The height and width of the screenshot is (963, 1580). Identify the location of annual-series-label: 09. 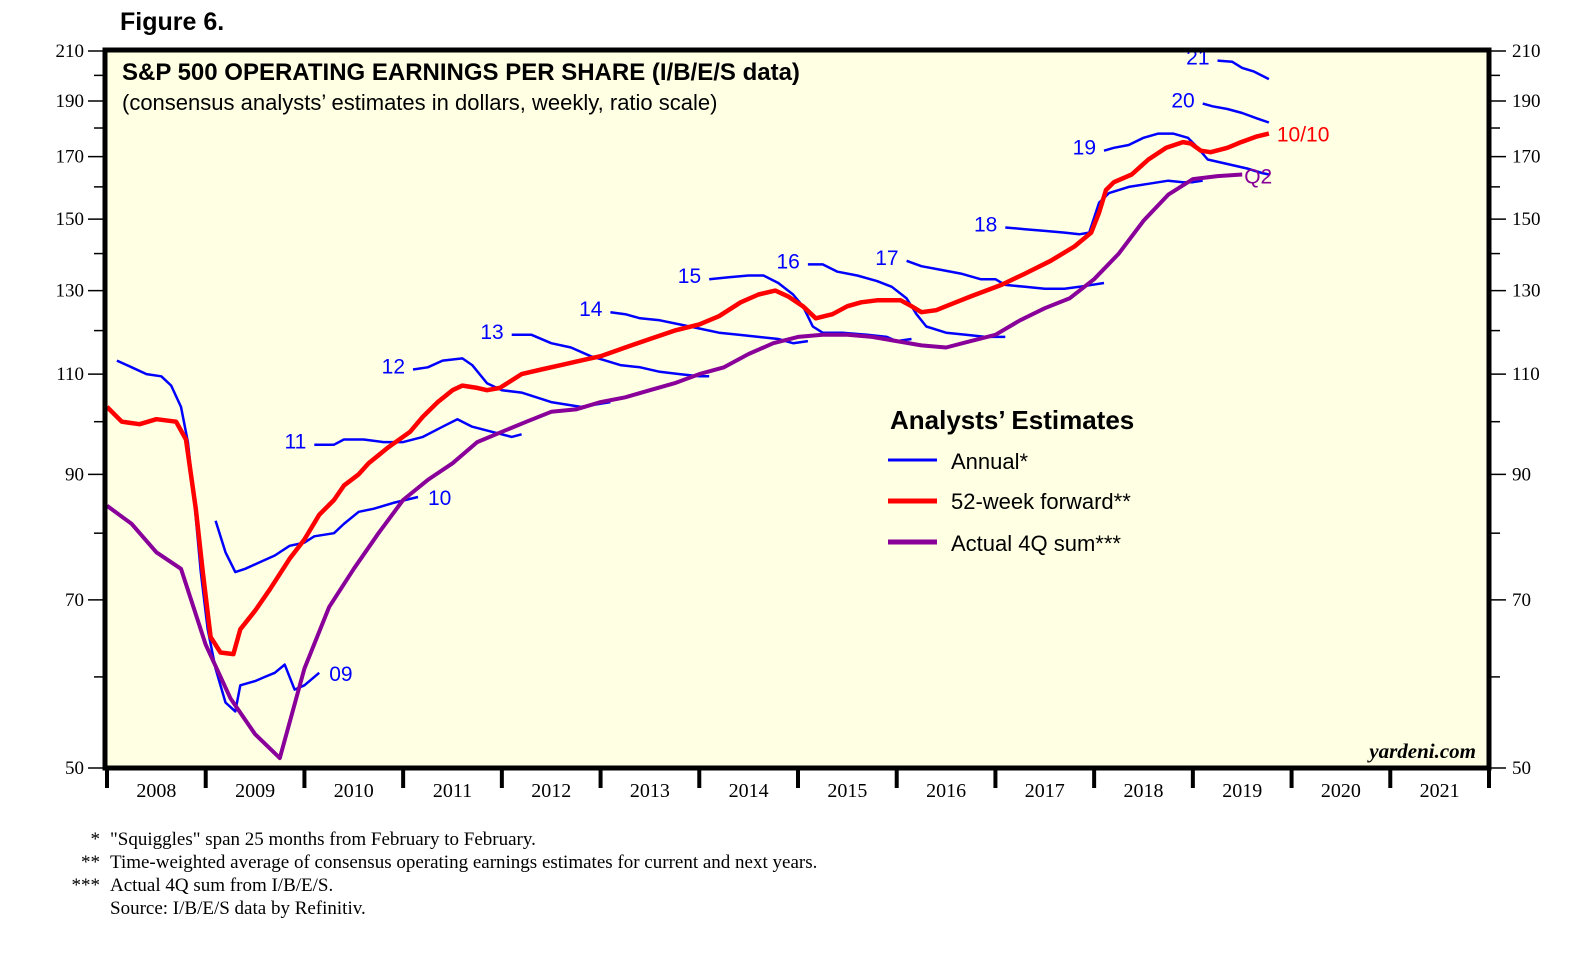
(340, 674).